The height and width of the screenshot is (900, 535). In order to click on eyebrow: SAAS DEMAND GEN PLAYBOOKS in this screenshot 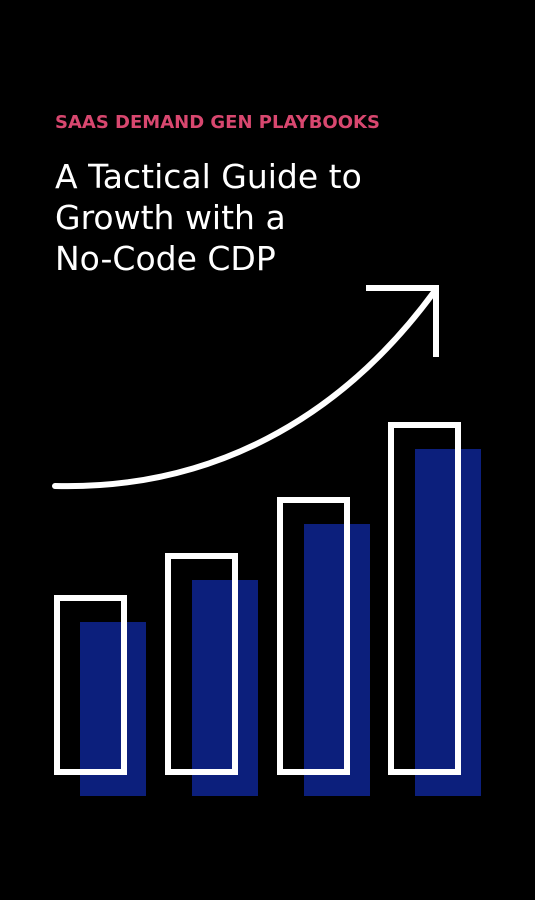, I will do `click(217, 122)`.